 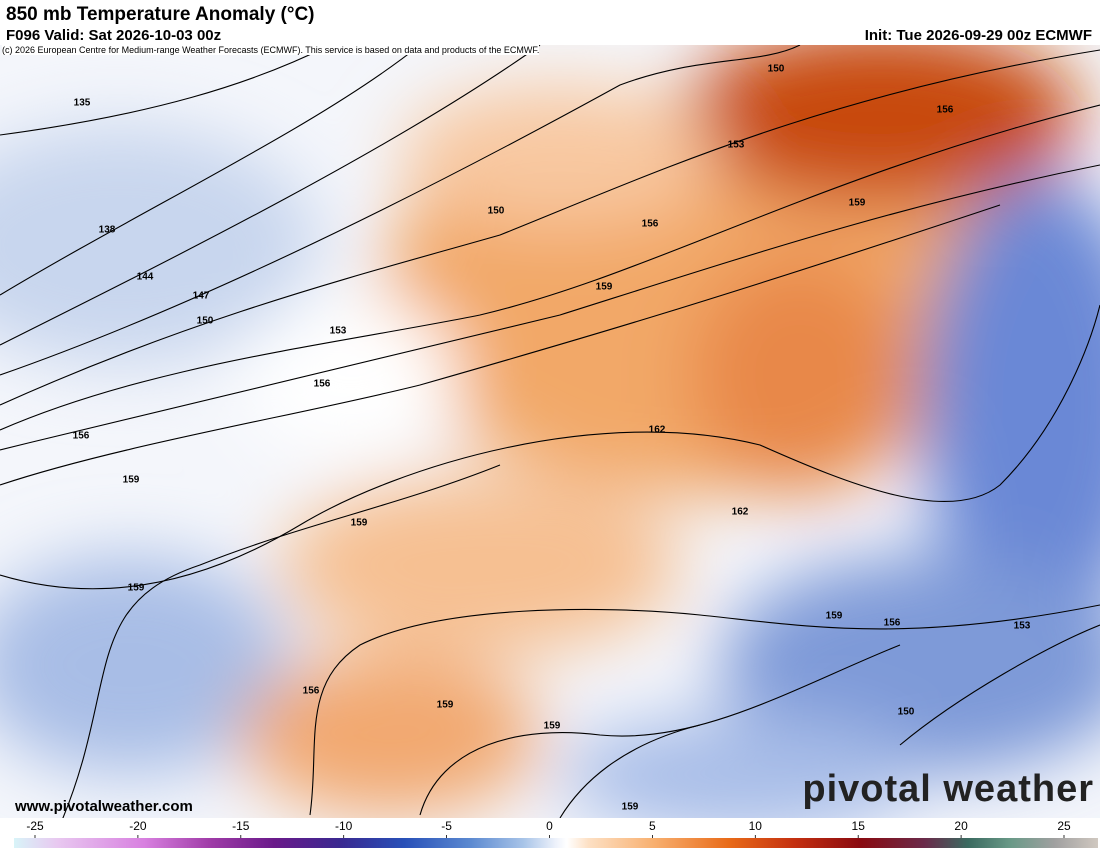 I want to click on colorbar, so click(x=556, y=843).